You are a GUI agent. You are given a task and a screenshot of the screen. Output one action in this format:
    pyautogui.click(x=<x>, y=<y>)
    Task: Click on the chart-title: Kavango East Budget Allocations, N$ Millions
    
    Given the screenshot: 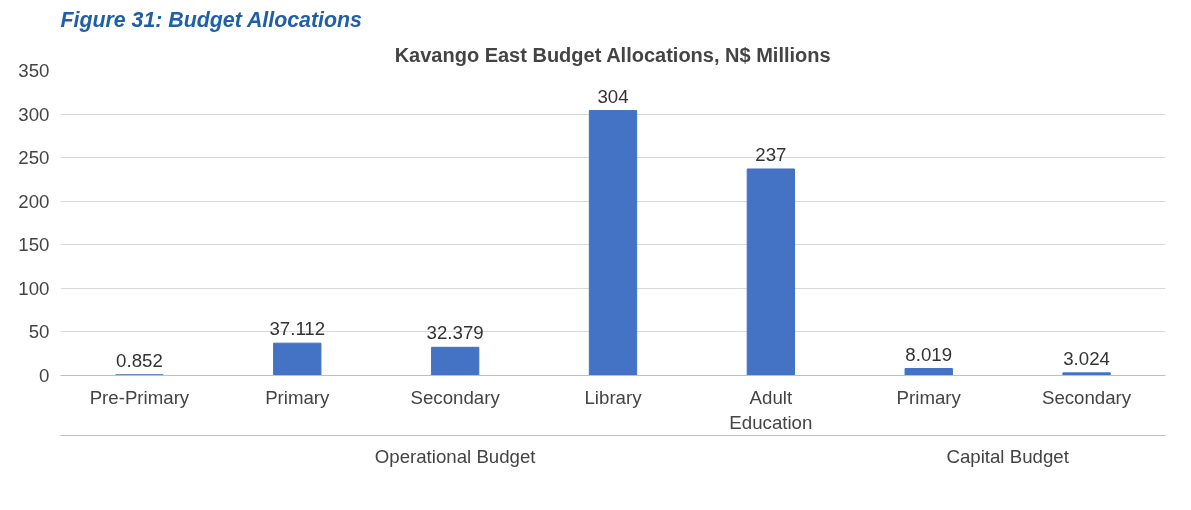 What is the action you would take?
    pyautogui.click(x=612, y=54)
    